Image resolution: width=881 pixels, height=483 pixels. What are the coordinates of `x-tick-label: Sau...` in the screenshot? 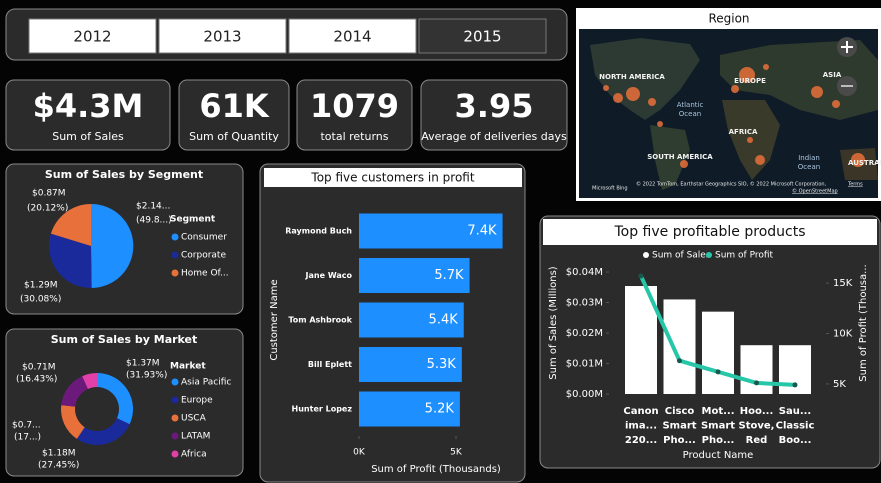 It's located at (795, 411).